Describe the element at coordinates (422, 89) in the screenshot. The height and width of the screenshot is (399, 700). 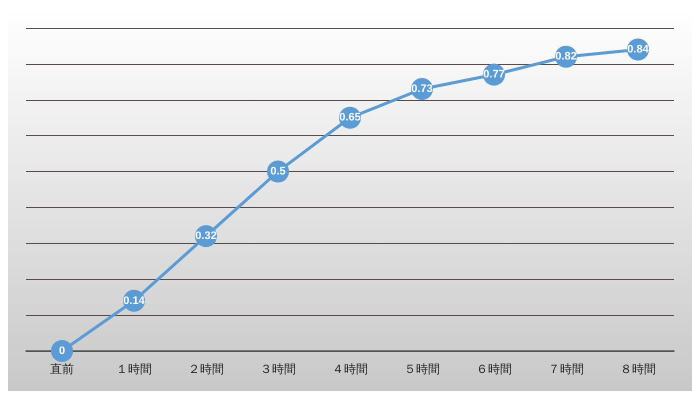
I see `data-label: 0.73` at that location.